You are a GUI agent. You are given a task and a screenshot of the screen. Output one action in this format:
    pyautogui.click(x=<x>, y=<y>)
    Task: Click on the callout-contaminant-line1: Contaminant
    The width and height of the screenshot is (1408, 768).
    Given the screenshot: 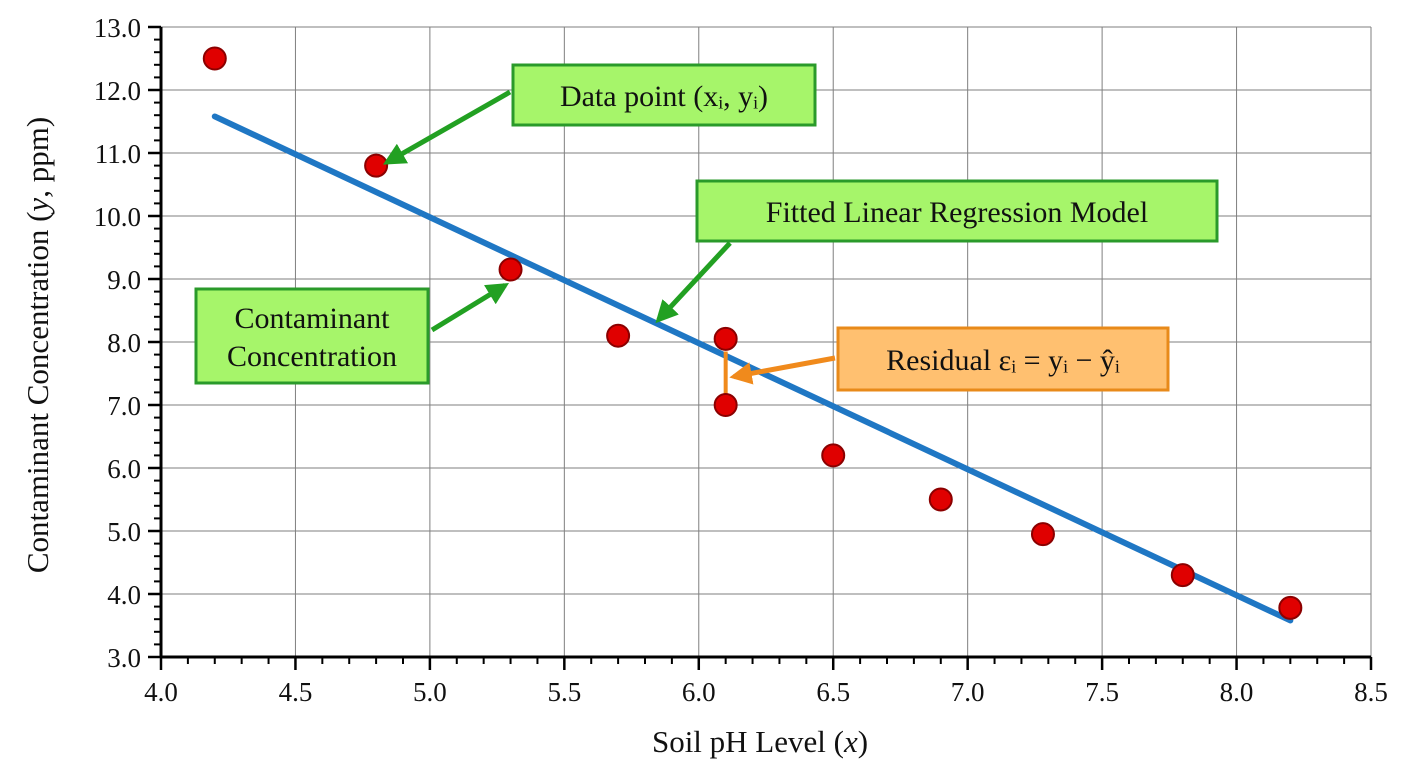 What is the action you would take?
    pyautogui.click(x=313, y=318)
    